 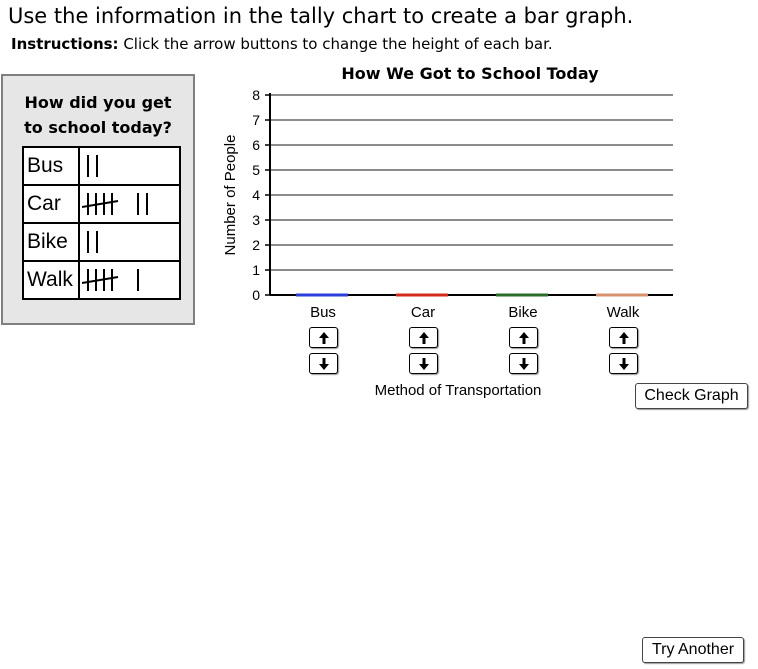 What do you see at coordinates (256, 120) in the screenshot?
I see `y-tick-label: 7` at bounding box center [256, 120].